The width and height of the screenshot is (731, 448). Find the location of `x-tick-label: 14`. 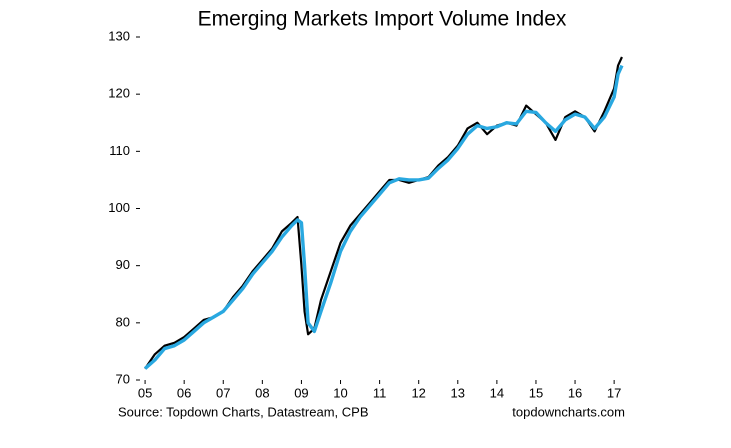

x-tick-label: 14 is located at coordinates (497, 392).